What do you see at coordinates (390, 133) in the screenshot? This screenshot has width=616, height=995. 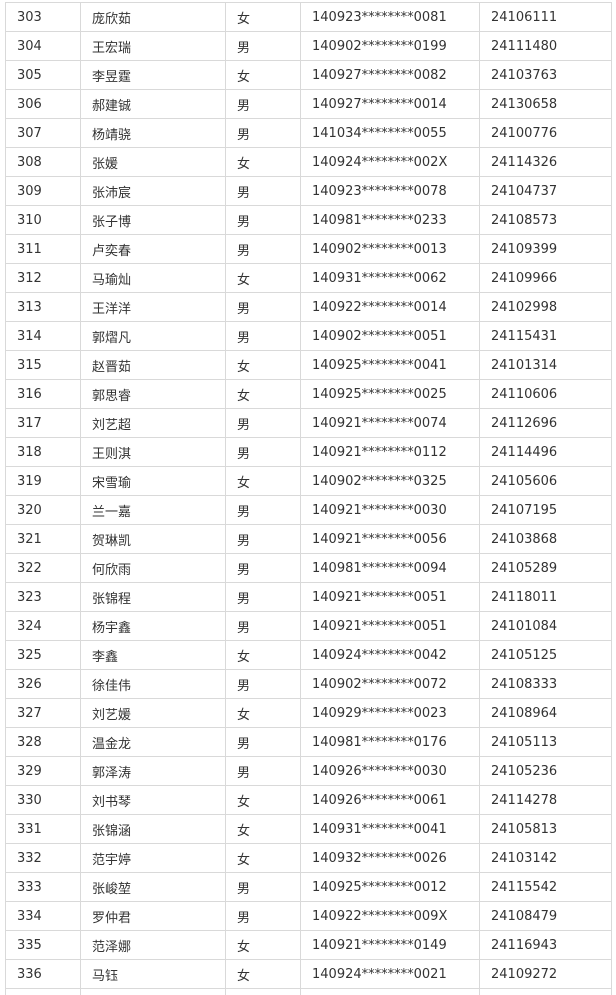 I see `cell-id-number: 141034********0055` at bounding box center [390, 133].